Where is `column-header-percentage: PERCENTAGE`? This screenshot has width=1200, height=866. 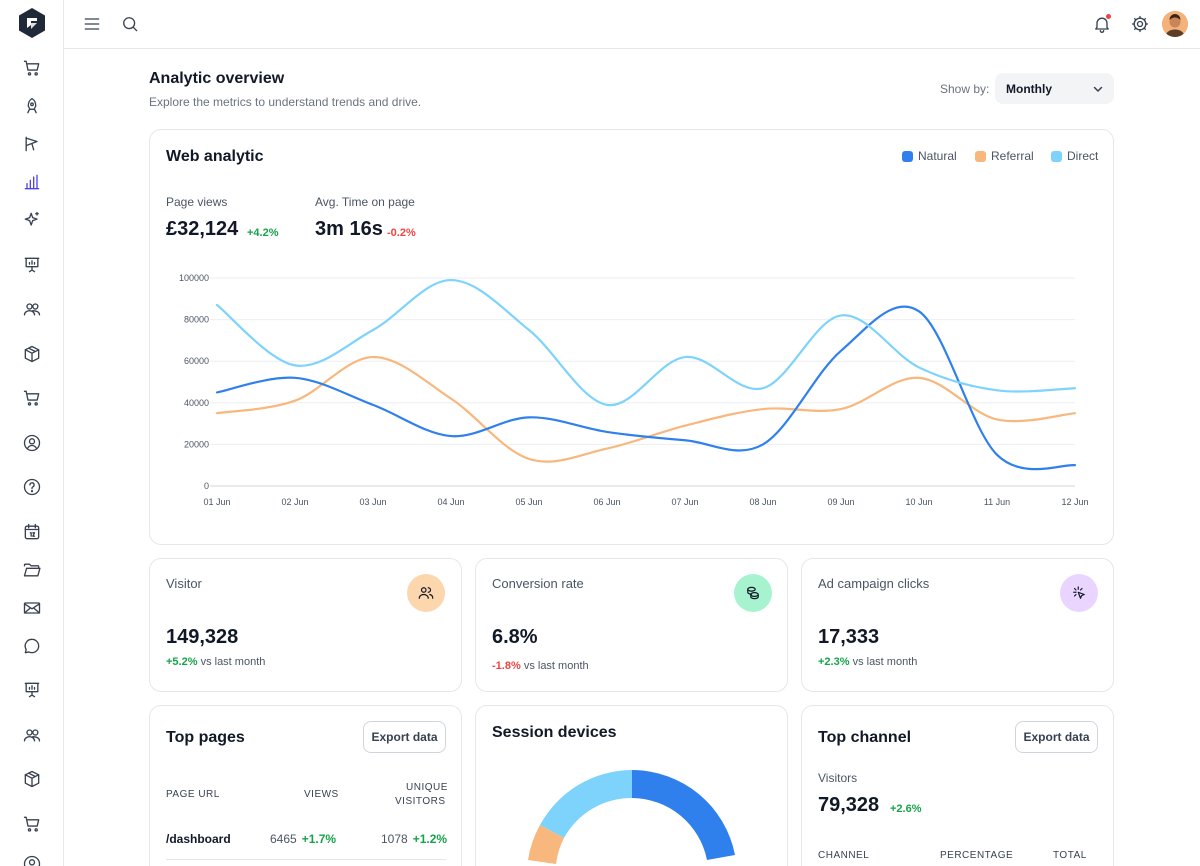
column-header-percentage: PERCENTAGE is located at coordinates (977, 855).